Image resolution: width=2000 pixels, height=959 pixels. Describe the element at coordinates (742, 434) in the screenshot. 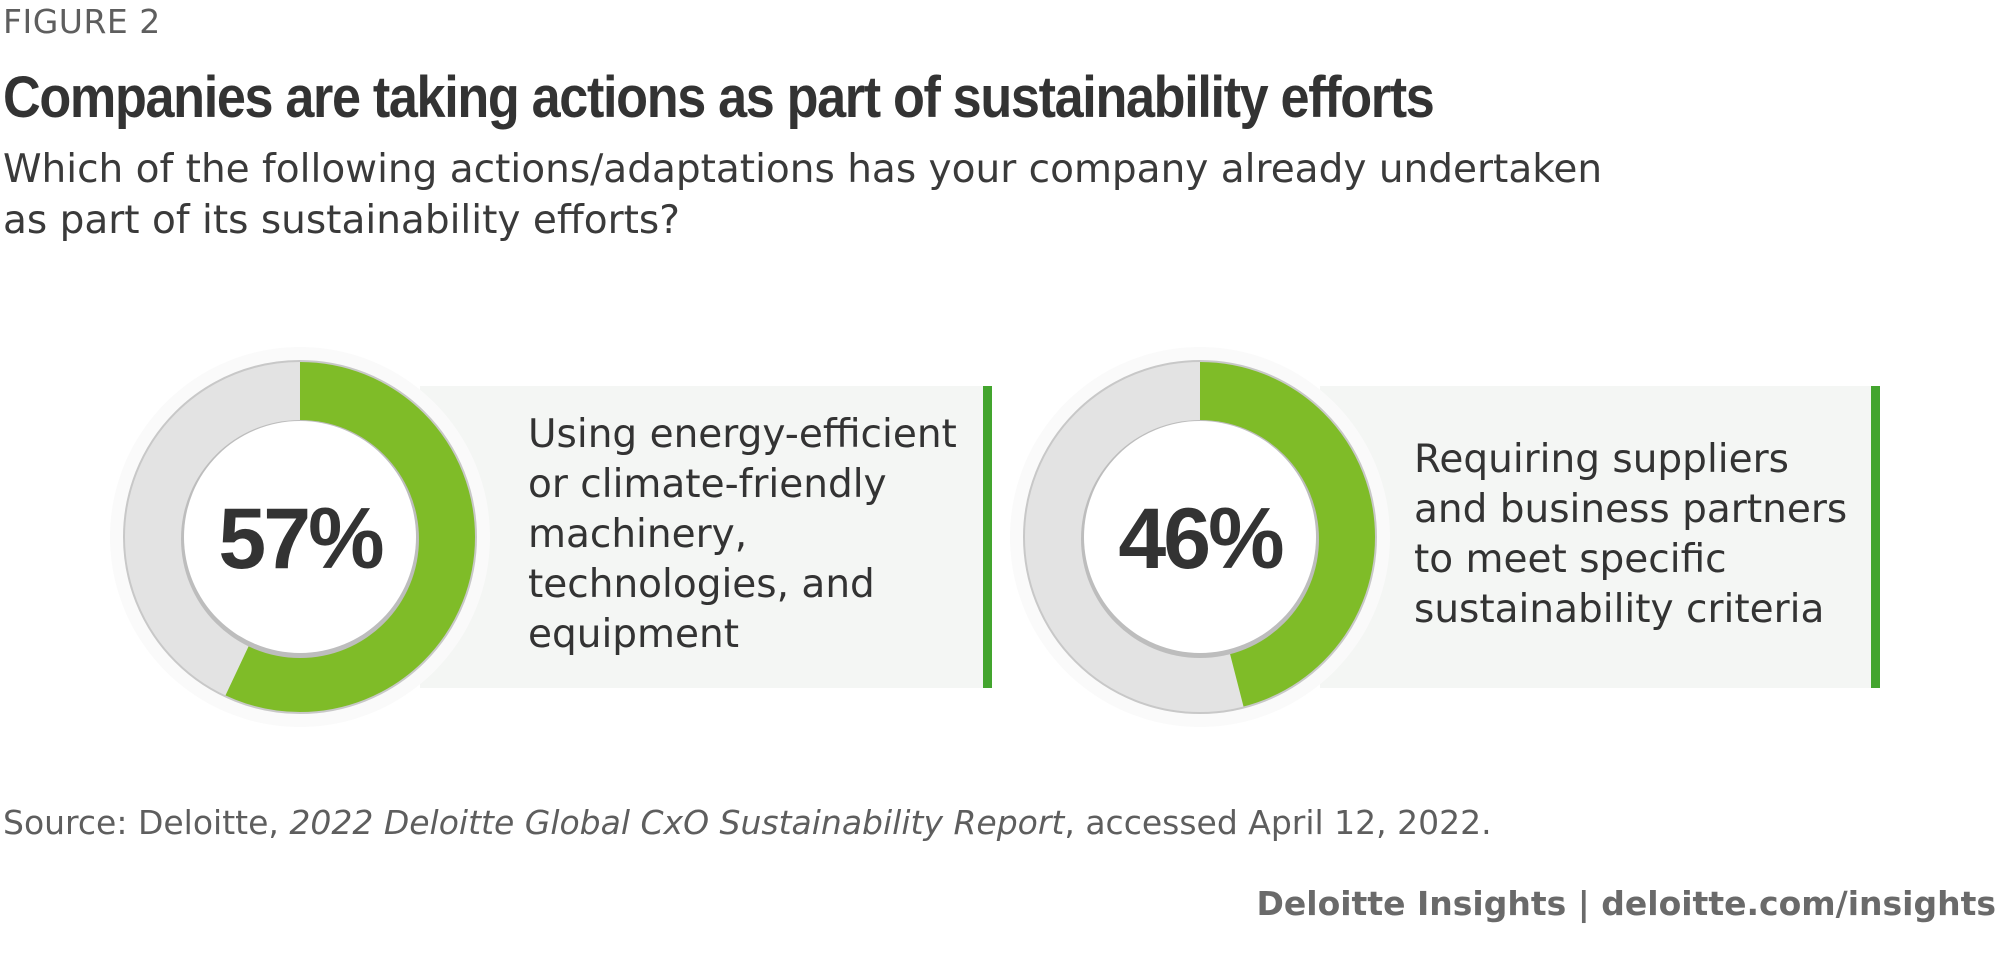

I see `description-line: Using energy-efficient` at that location.